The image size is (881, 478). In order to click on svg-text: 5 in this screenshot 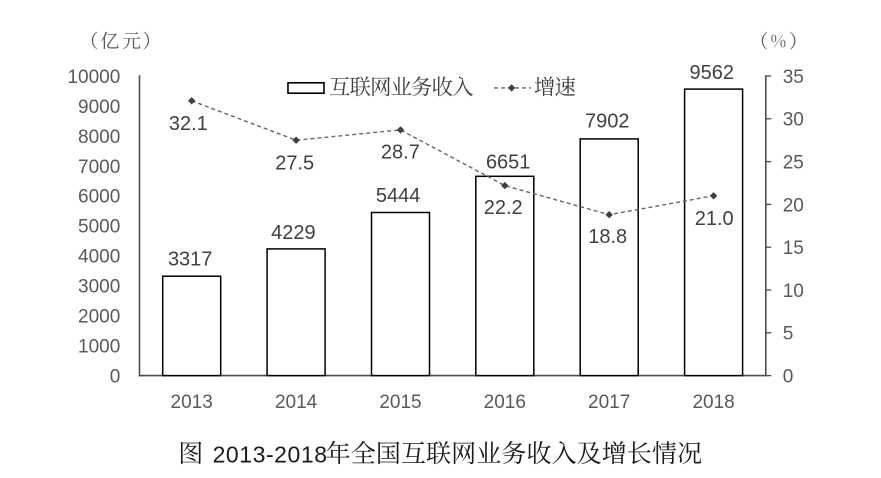, I will do `click(788, 334)`.